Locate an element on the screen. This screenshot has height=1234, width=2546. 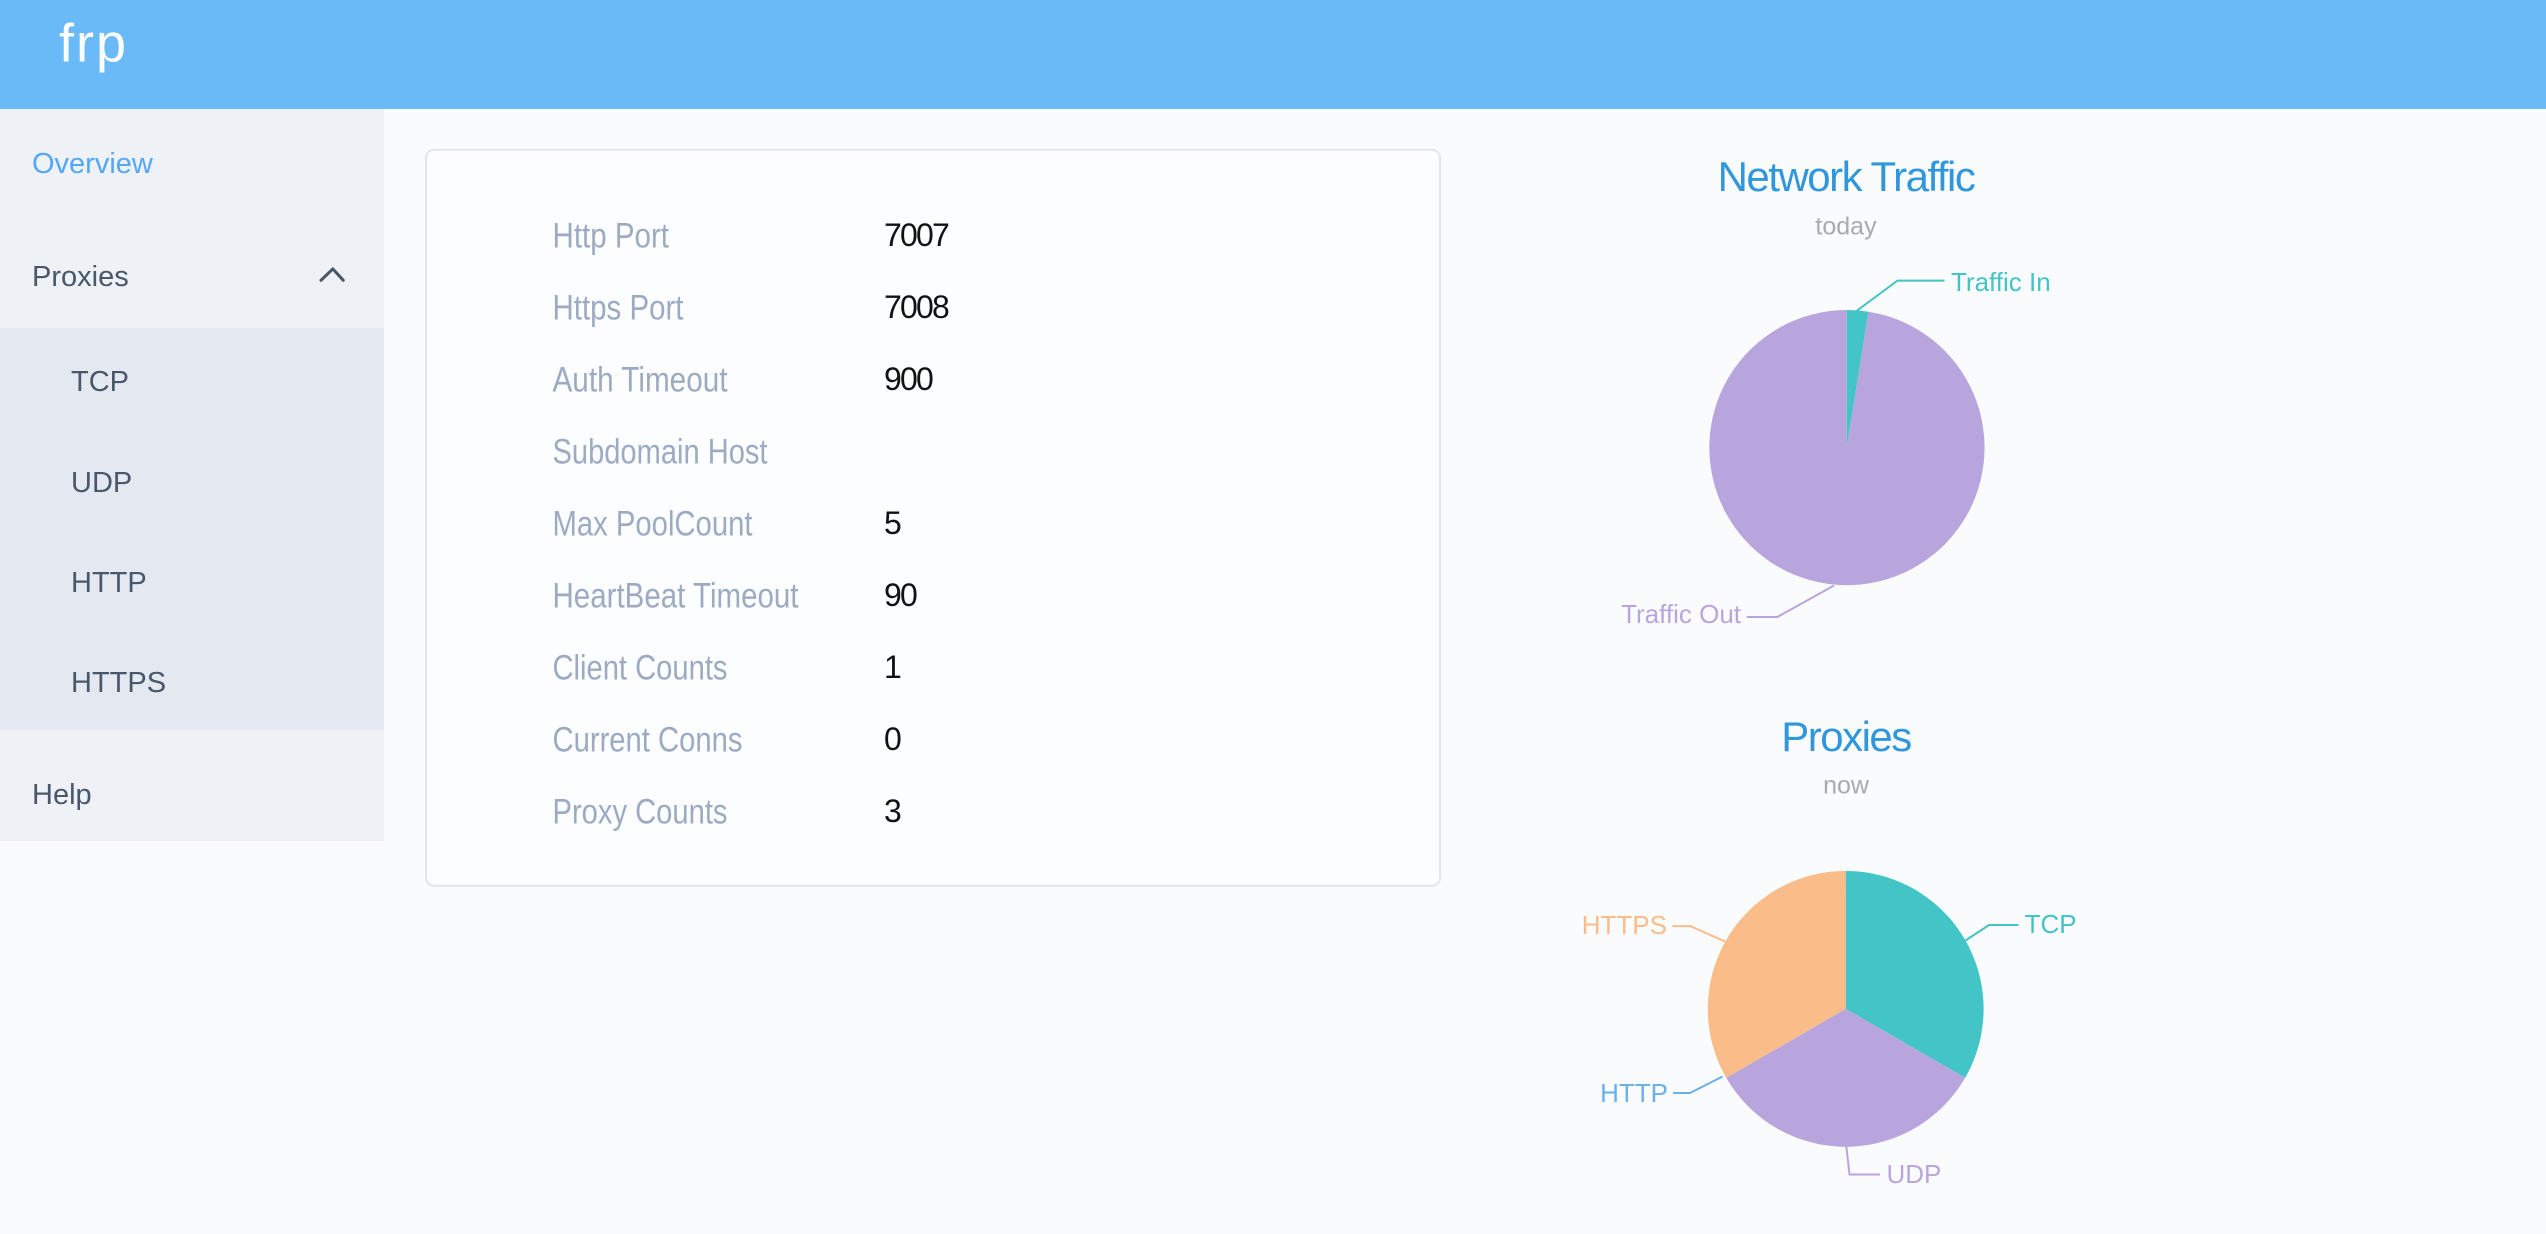
svg-text: Subdomain Host is located at coordinates (660, 452).